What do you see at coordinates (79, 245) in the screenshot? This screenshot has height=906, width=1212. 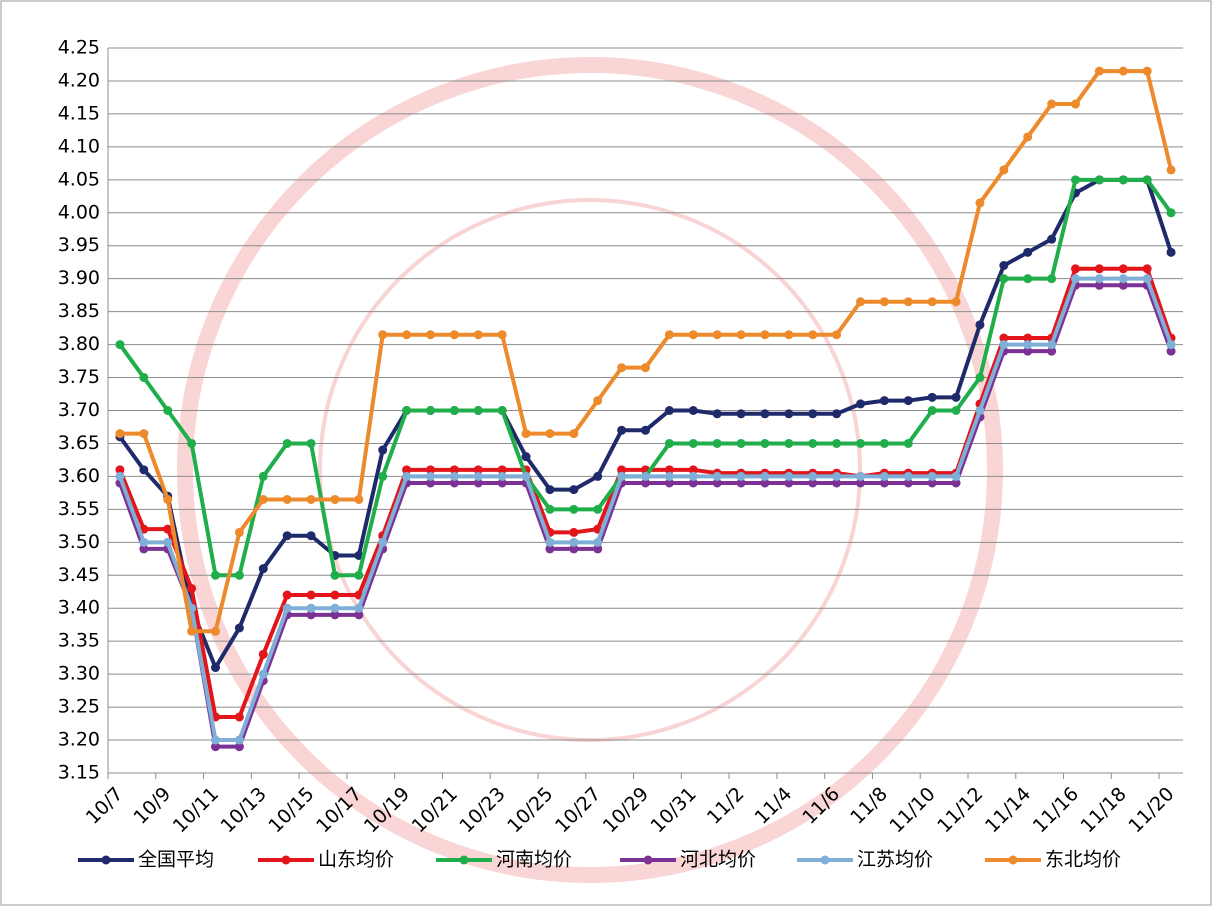 I see `y-tick-label: 3.95` at bounding box center [79, 245].